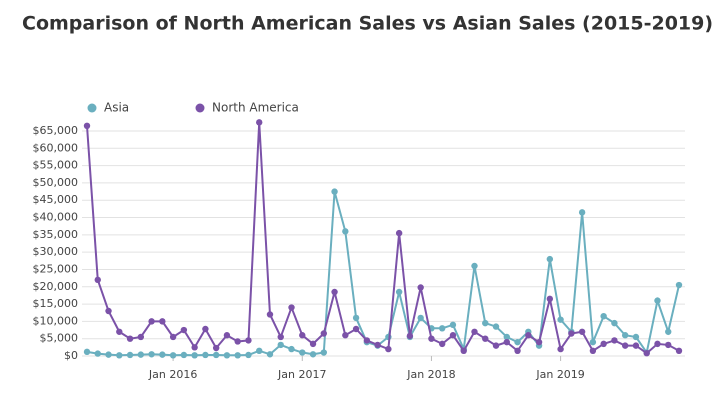 The image size is (720, 412). What do you see at coordinates (116, 108) in the screenshot?
I see `legend-label: Asia` at bounding box center [116, 108].